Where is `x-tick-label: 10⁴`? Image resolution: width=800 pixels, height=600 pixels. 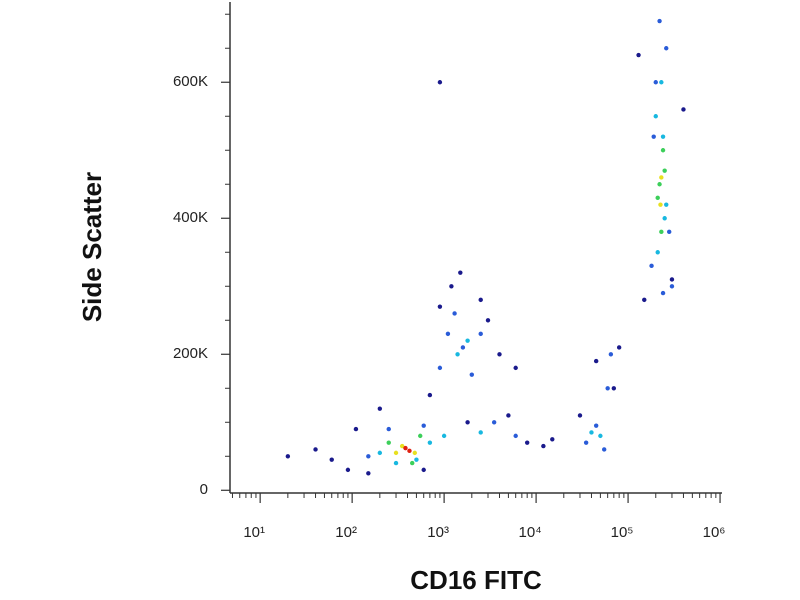 x-tick-label: 10⁴ is located at coordinates (530, 532).